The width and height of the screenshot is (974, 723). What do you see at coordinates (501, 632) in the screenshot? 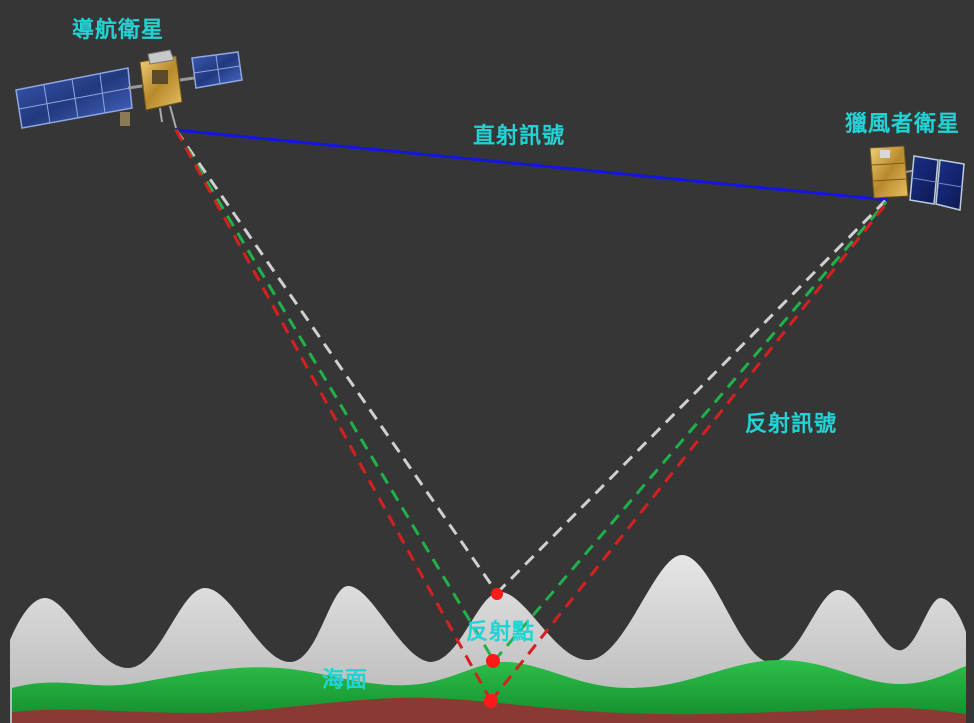
I see `reflection-point-label: 反射點` at bounding box center [501, 632].